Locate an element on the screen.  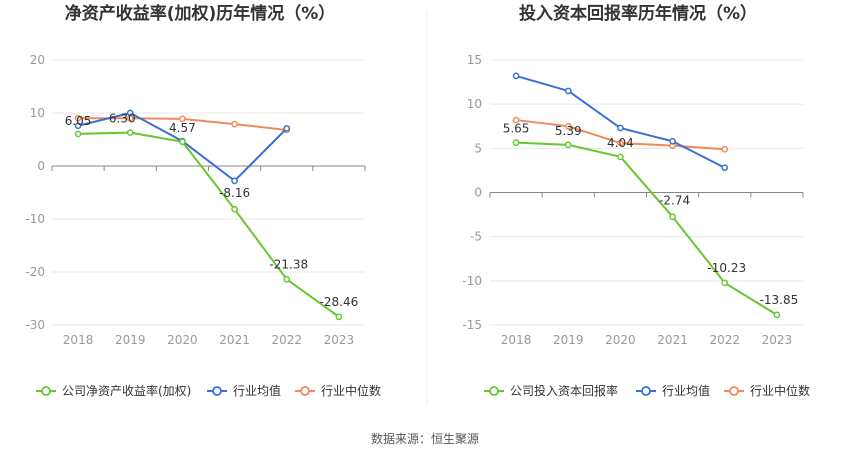
company-data-label: 4.57 is located at coordinates (182, 128).